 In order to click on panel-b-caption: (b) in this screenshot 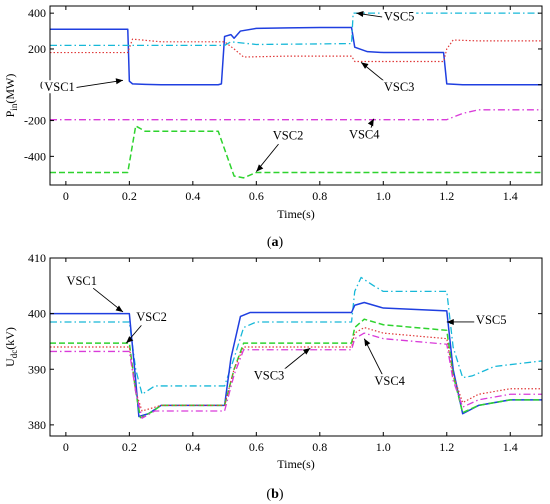, I will do `click(274, 494)`.